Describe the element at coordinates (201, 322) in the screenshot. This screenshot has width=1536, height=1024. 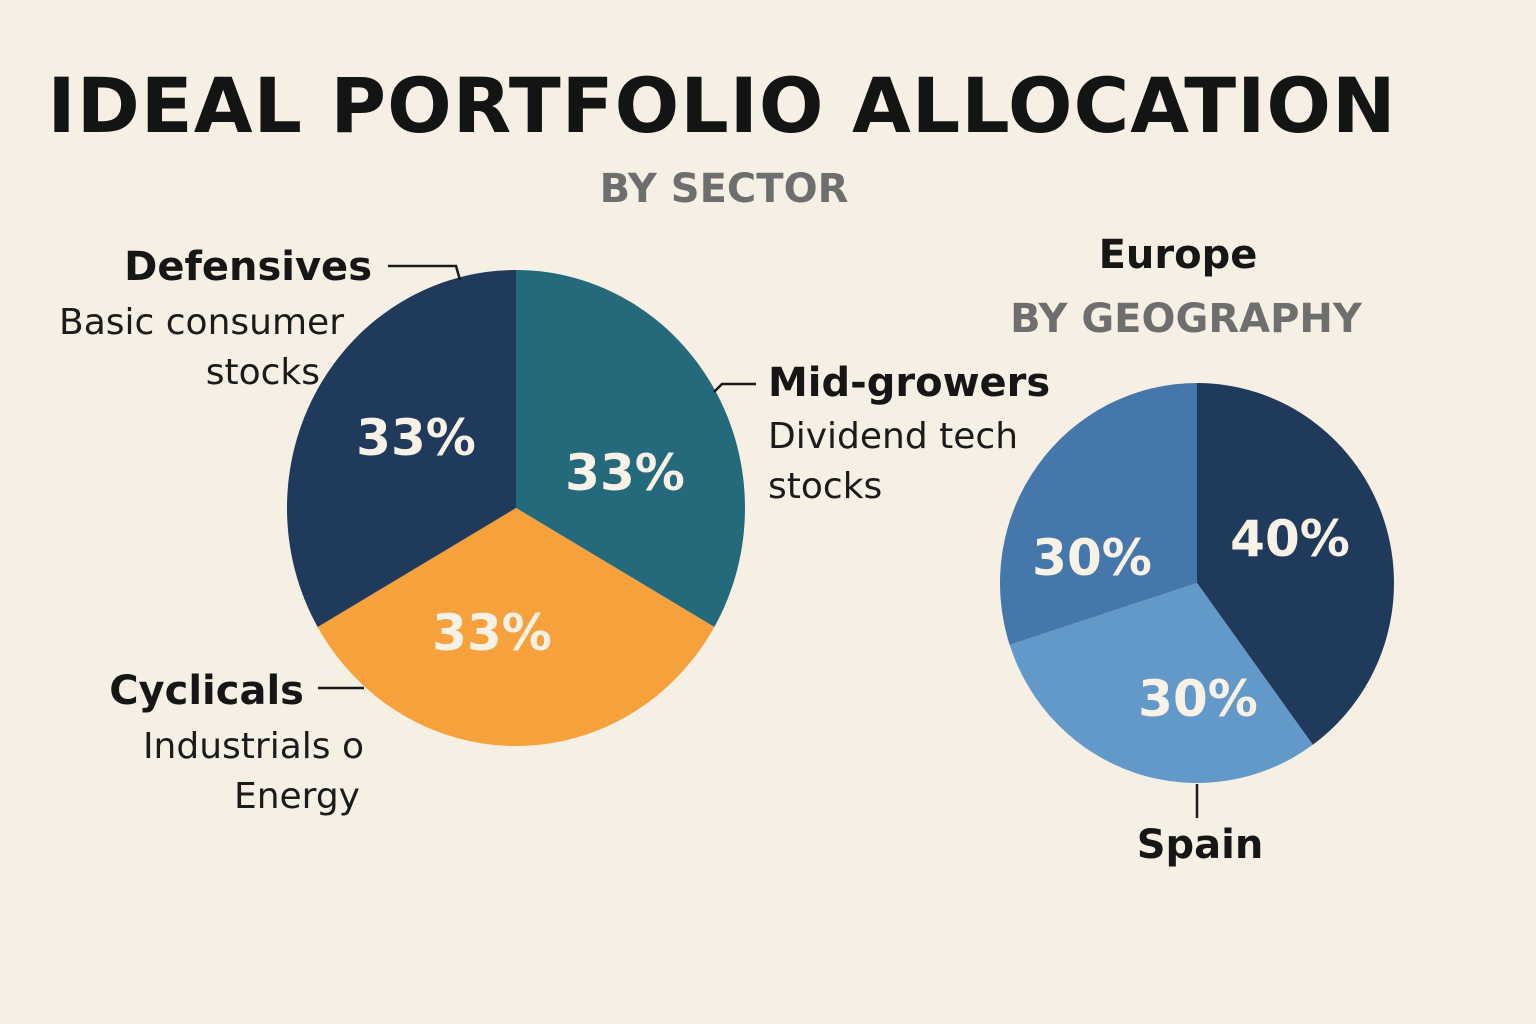
I see `desc-defensives-line1: Basic consumer` at that location.